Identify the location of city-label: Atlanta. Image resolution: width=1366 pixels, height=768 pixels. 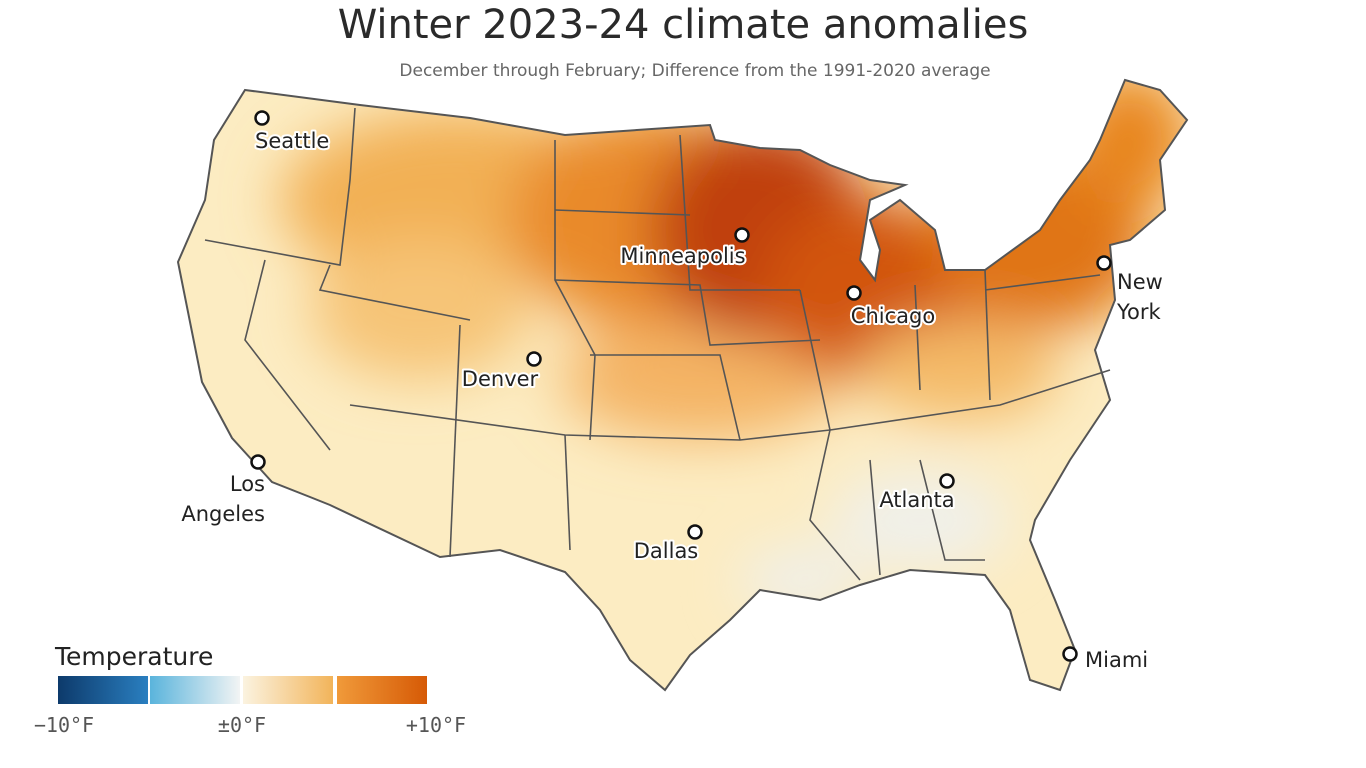
(916, 500).